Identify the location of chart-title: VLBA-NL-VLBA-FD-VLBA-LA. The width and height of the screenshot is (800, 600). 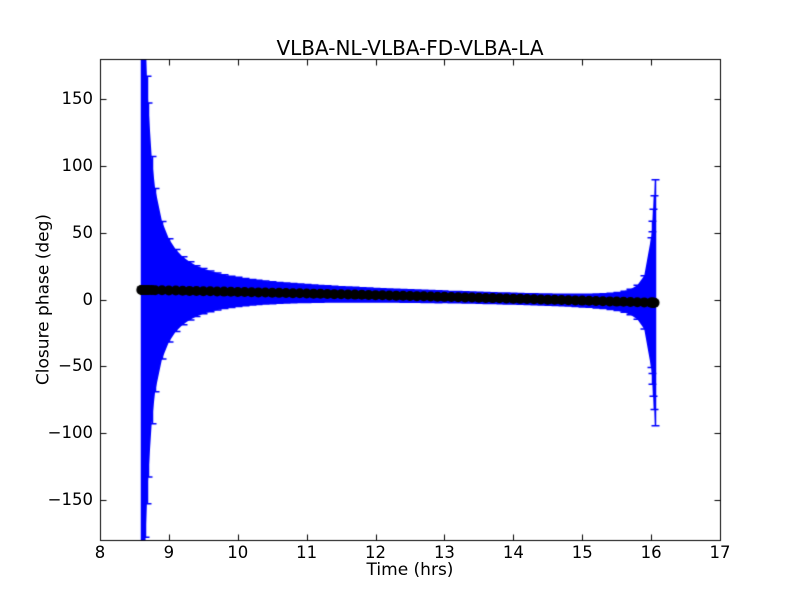
(410, 48).